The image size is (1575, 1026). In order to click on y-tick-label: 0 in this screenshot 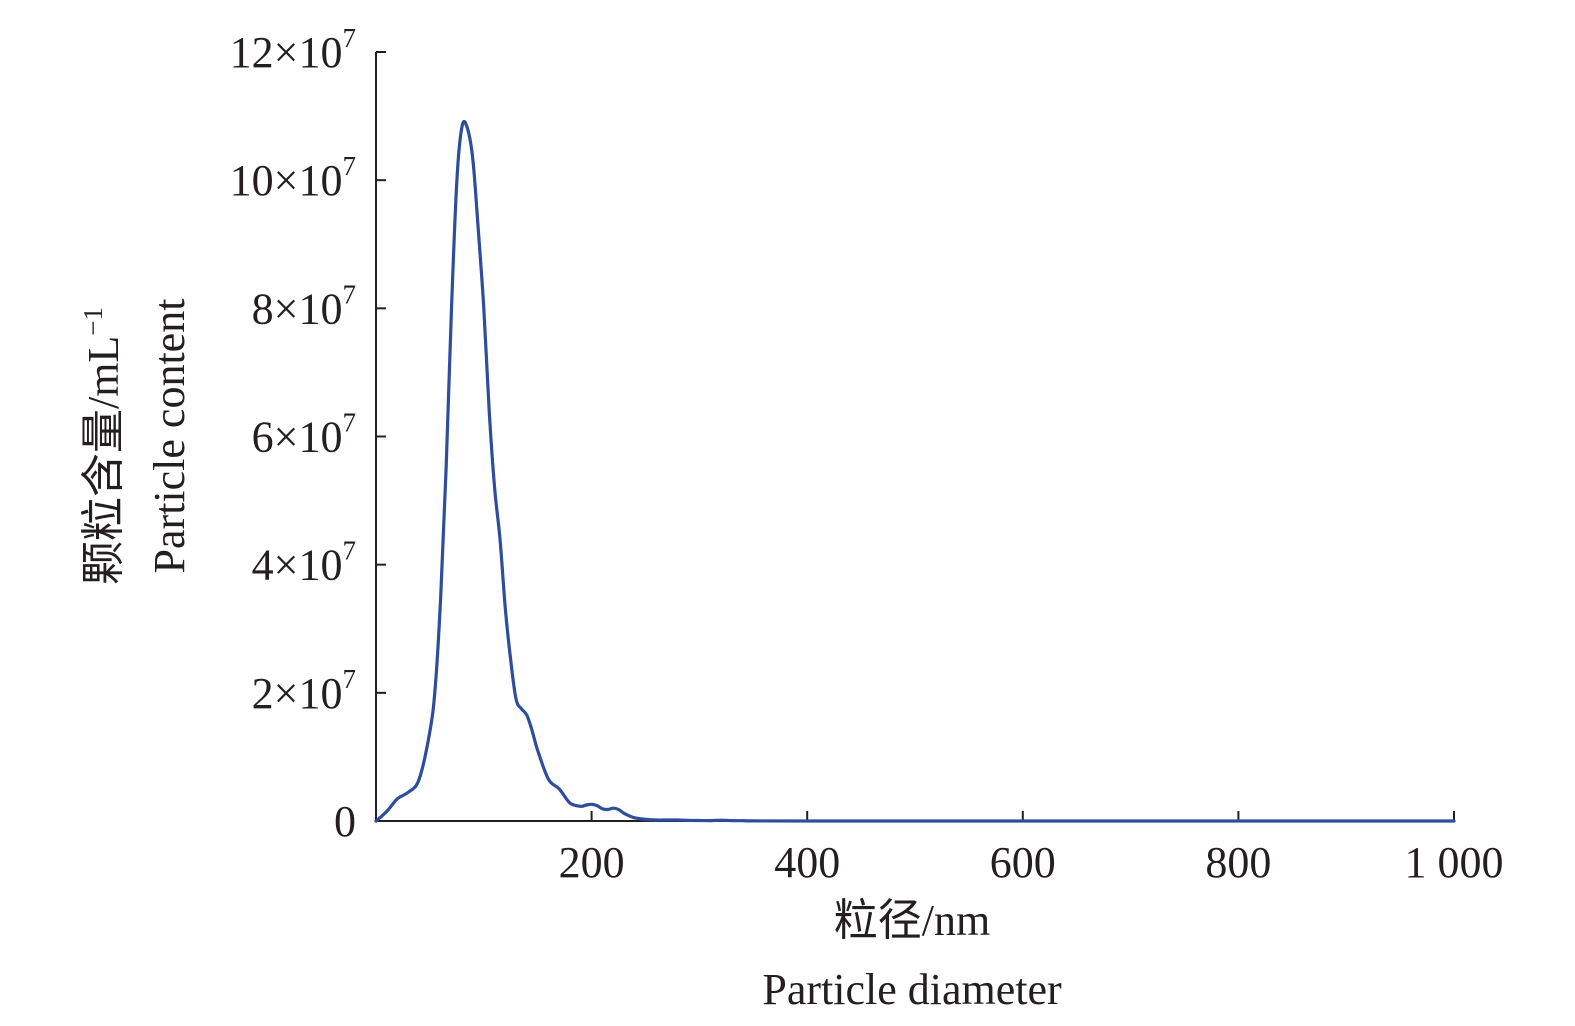, I will do `click(345, 821)`.